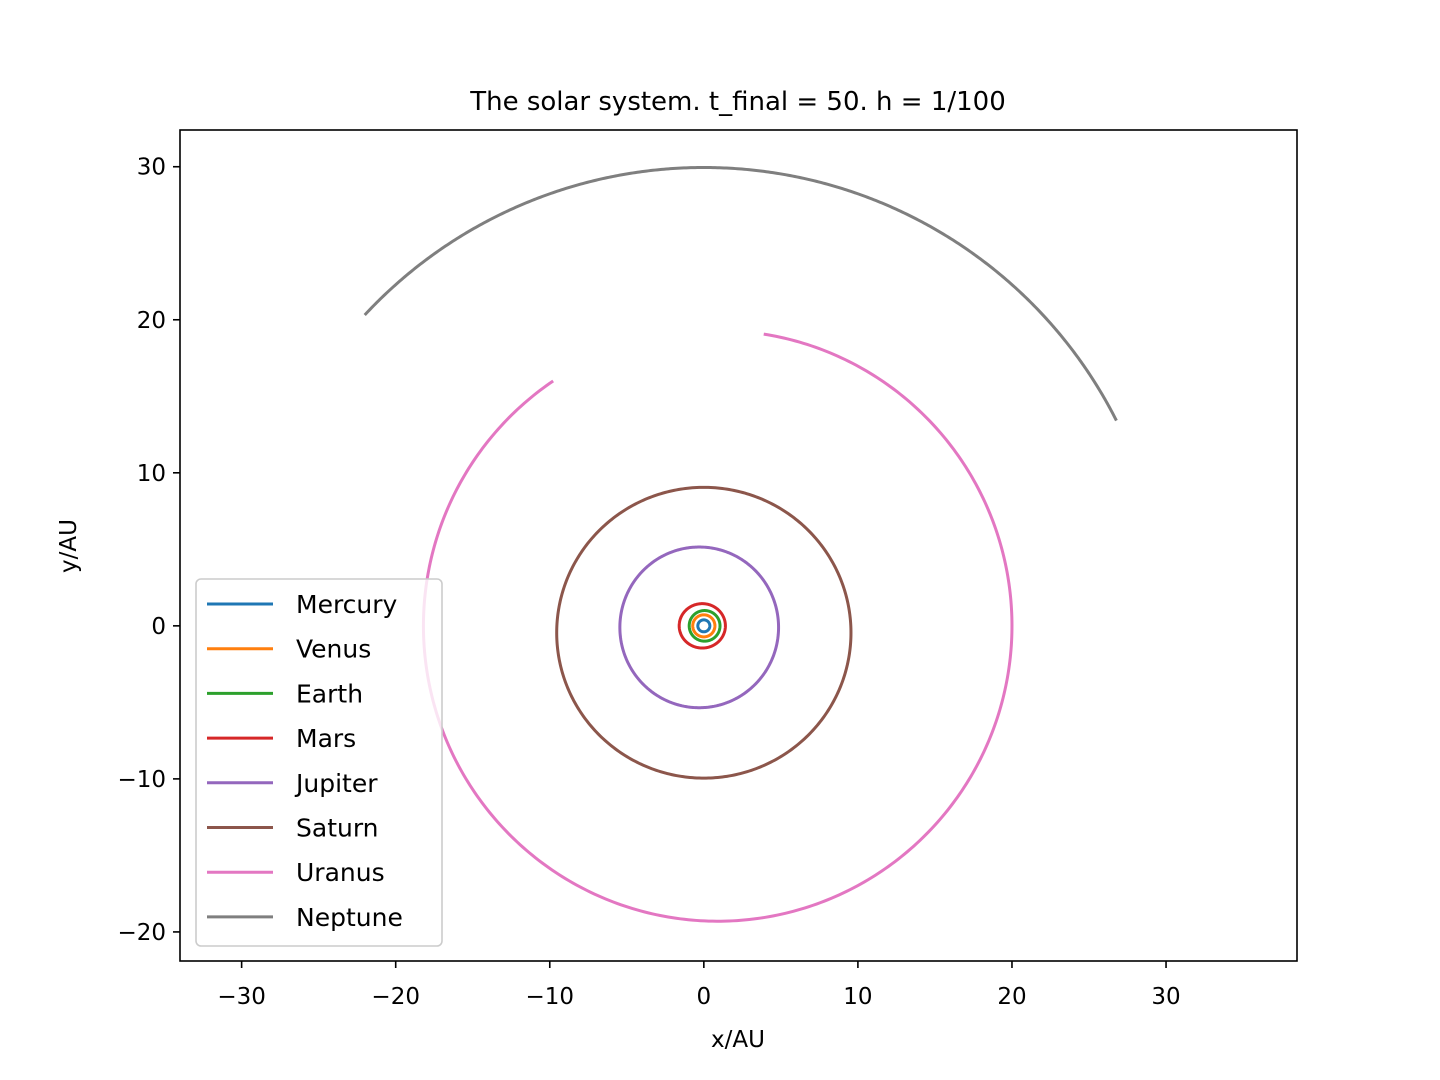  What do you see at coordinates (347, 604) in the screenshot?
I see `legend-label-mercury: Mercury` at bounding box center [347, 604].